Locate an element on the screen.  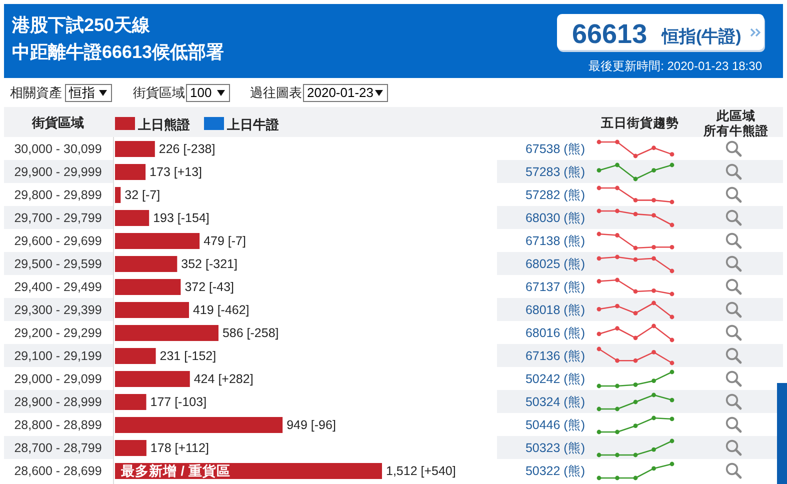
y-tick-label: 30,000 - 30,099 is located at coordinates (58, 149).